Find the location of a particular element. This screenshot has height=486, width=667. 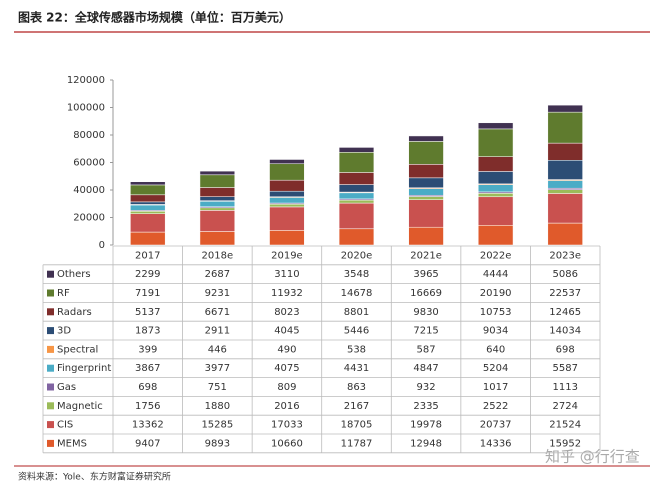

table-value: 9893 is located at coordinates (217, 443).